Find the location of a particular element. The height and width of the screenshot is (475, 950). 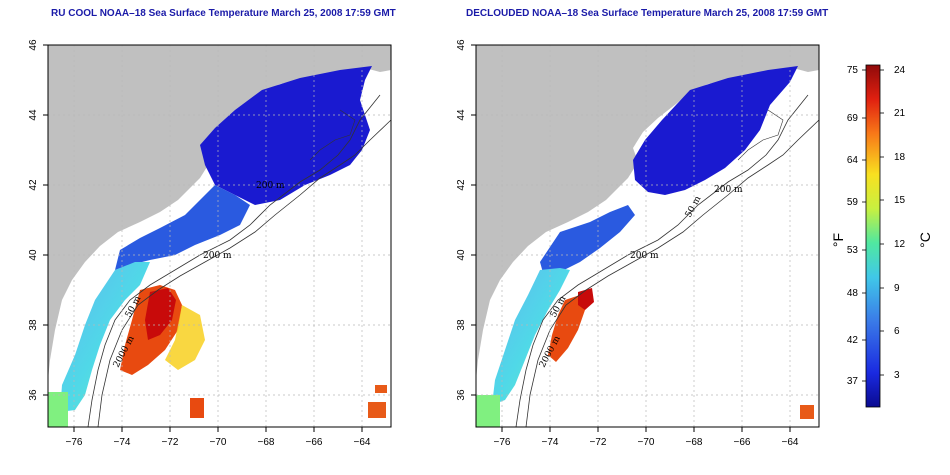

colorbar-c-tick: 6 is located at coordinates (897, 331).